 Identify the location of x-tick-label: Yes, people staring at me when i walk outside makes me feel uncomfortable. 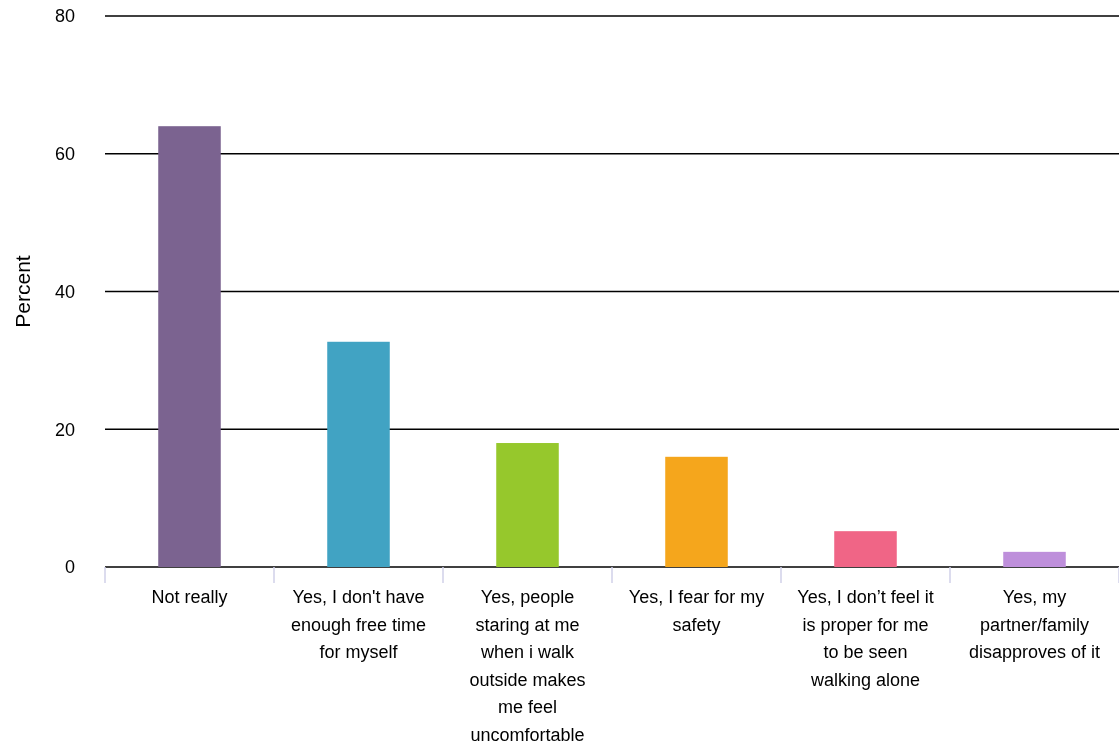
(527, 666).